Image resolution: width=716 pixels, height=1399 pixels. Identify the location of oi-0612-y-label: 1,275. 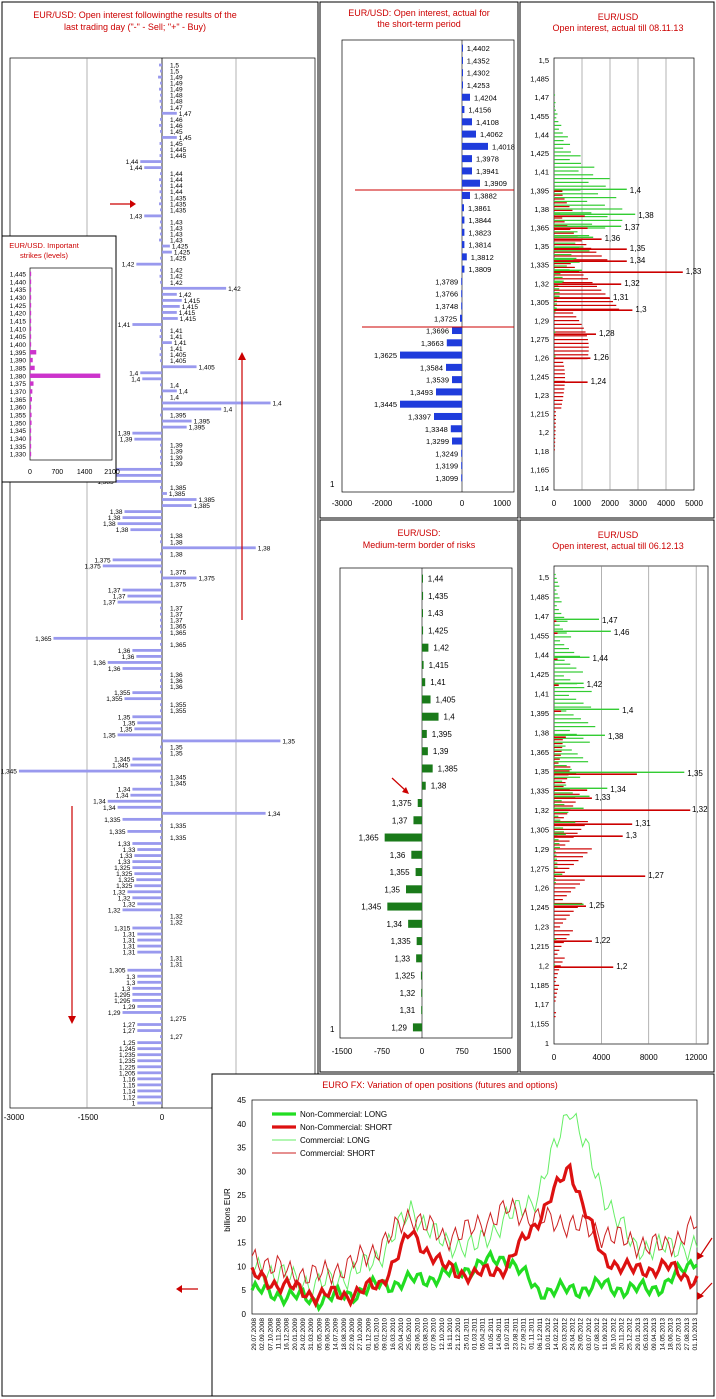
(539, 868).